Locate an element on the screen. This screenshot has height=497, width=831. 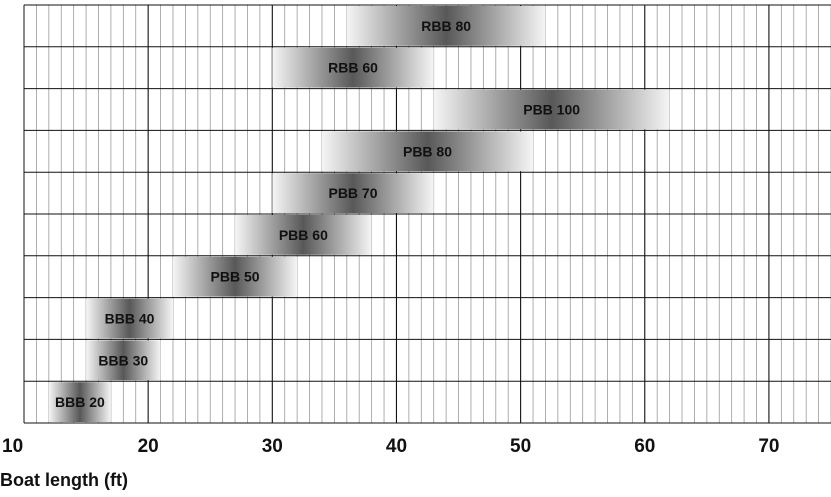
bar-label: PBB 50 is located at coordinates (235, 277).